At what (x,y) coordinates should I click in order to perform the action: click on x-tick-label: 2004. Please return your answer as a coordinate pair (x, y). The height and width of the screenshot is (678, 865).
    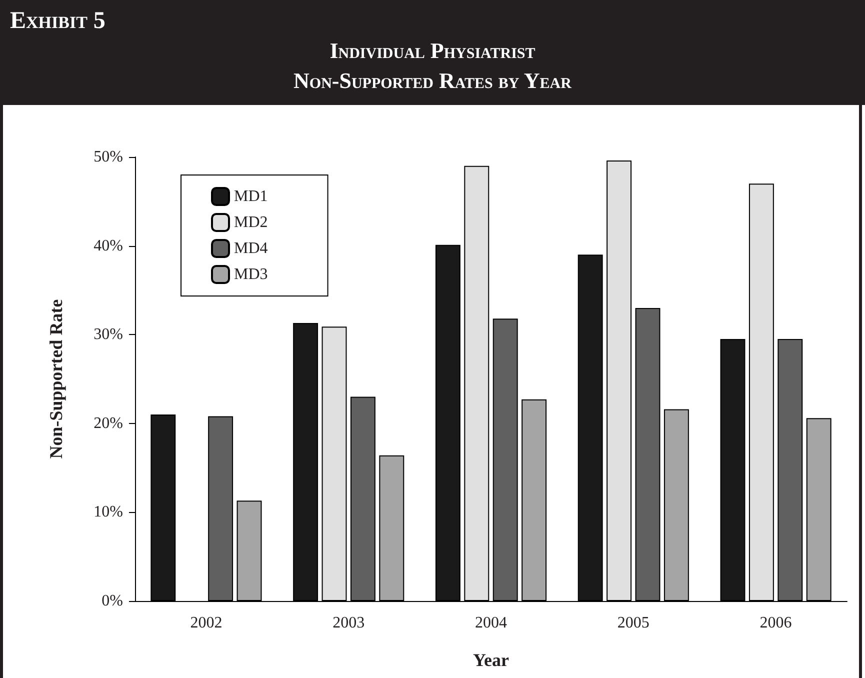
    Looking at the image, I should click on (491, 623).